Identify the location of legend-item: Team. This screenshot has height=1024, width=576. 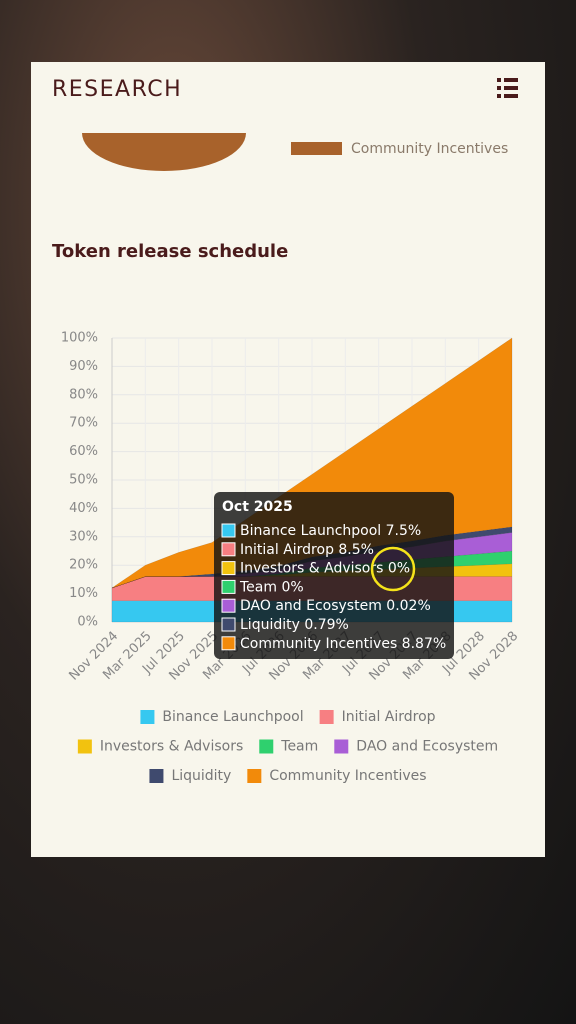
(288, 747).